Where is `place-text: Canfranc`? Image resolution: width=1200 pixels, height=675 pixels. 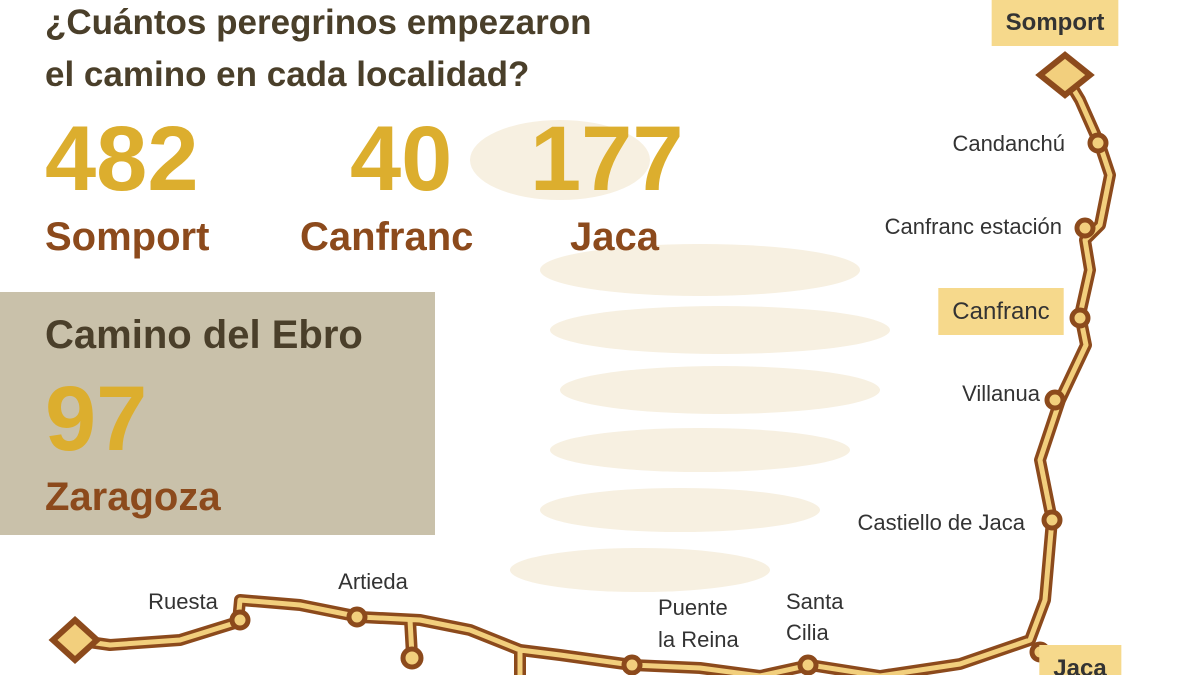 place-text: Canfranc is located at coordinates (1000, 311).